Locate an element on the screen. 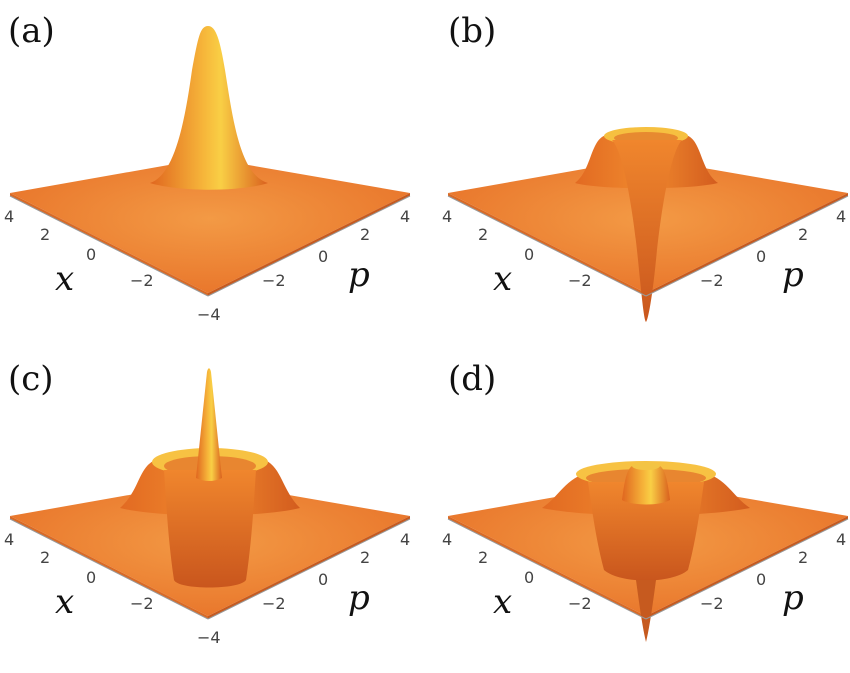  panel-label: (c) is located at coordinates (31, 379).